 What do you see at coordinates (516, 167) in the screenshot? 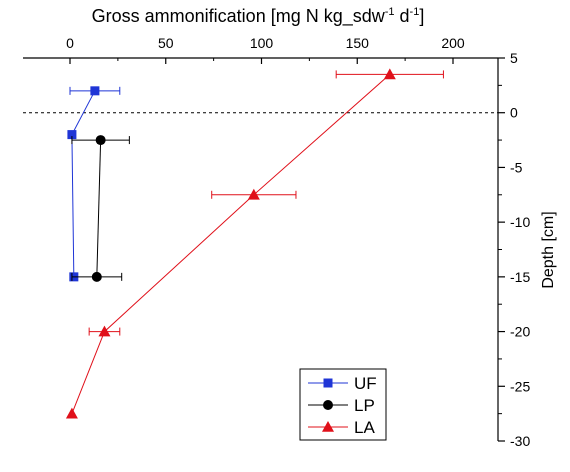
I see `y-tick-label: -5` at bounding box center [516, 167].